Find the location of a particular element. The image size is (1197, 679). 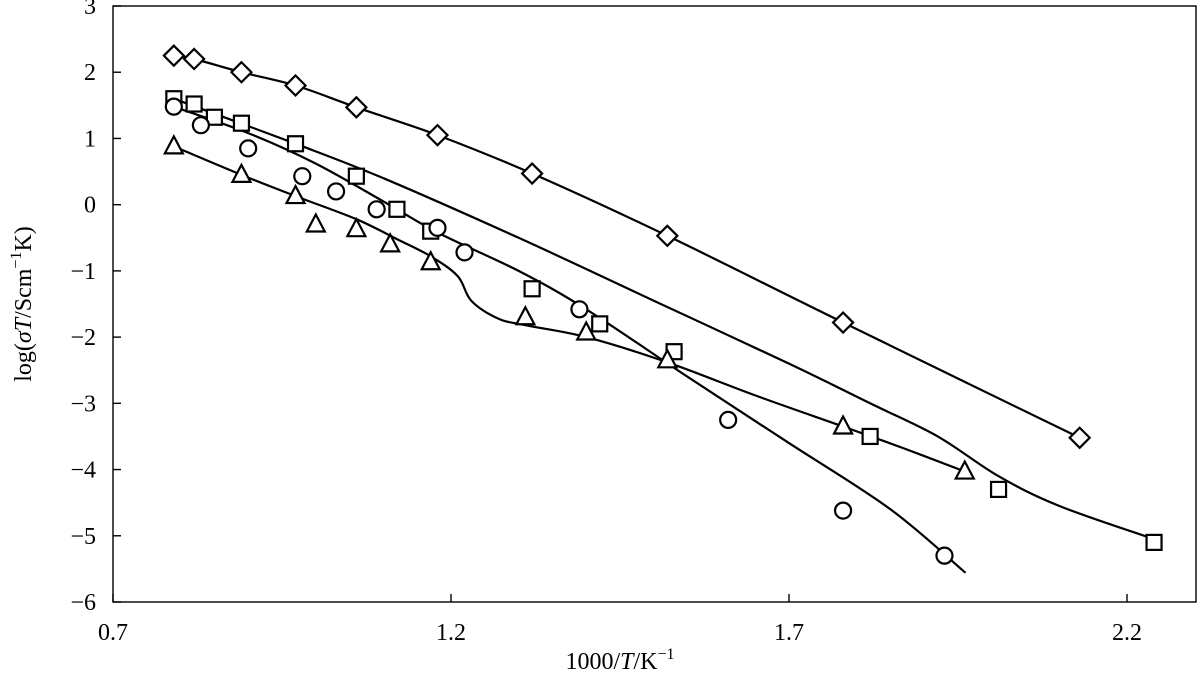

y-axis-title: log(σT/Scm−1K) is located at coordinates (22, 304).